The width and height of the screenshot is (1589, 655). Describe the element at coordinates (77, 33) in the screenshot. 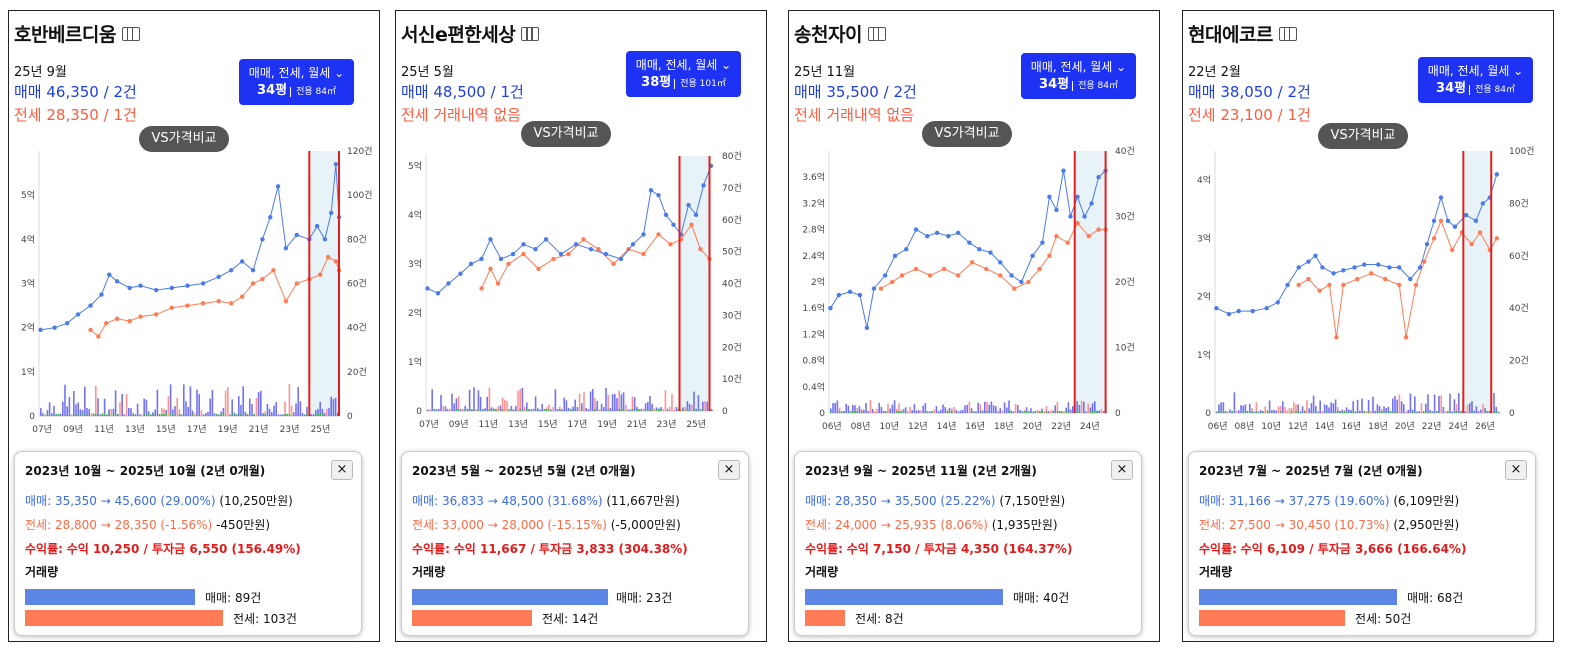

I see `apartment-title: 호반베르디움` at that location.